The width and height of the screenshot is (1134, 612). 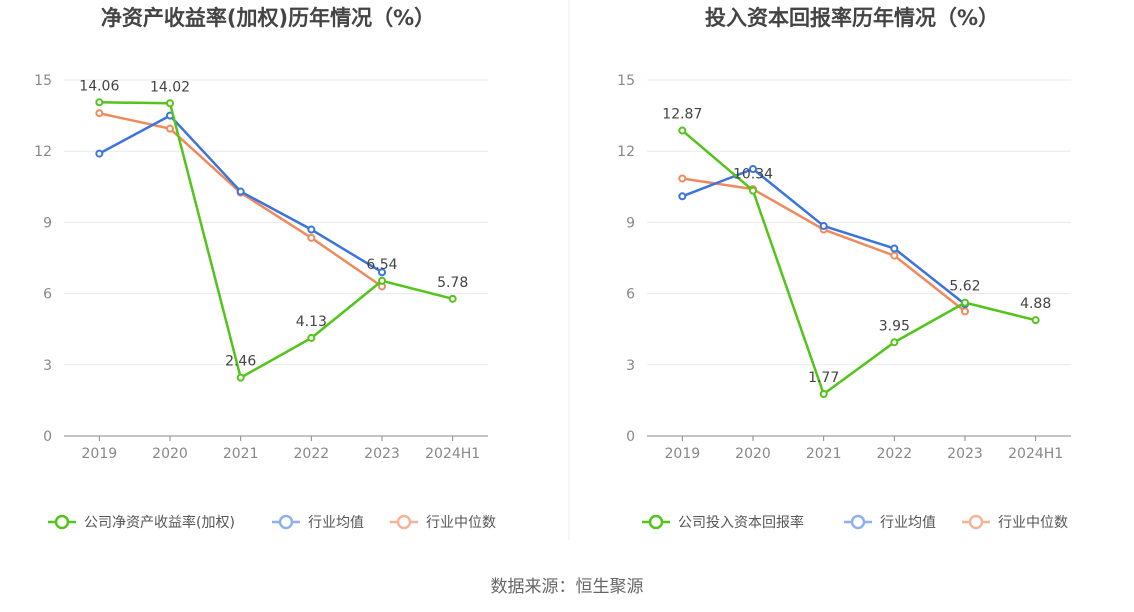 What do you see at coordinates (452, 283) in the screenshot?
I see `data-label: 5.78` at bounding box center [452, 283].